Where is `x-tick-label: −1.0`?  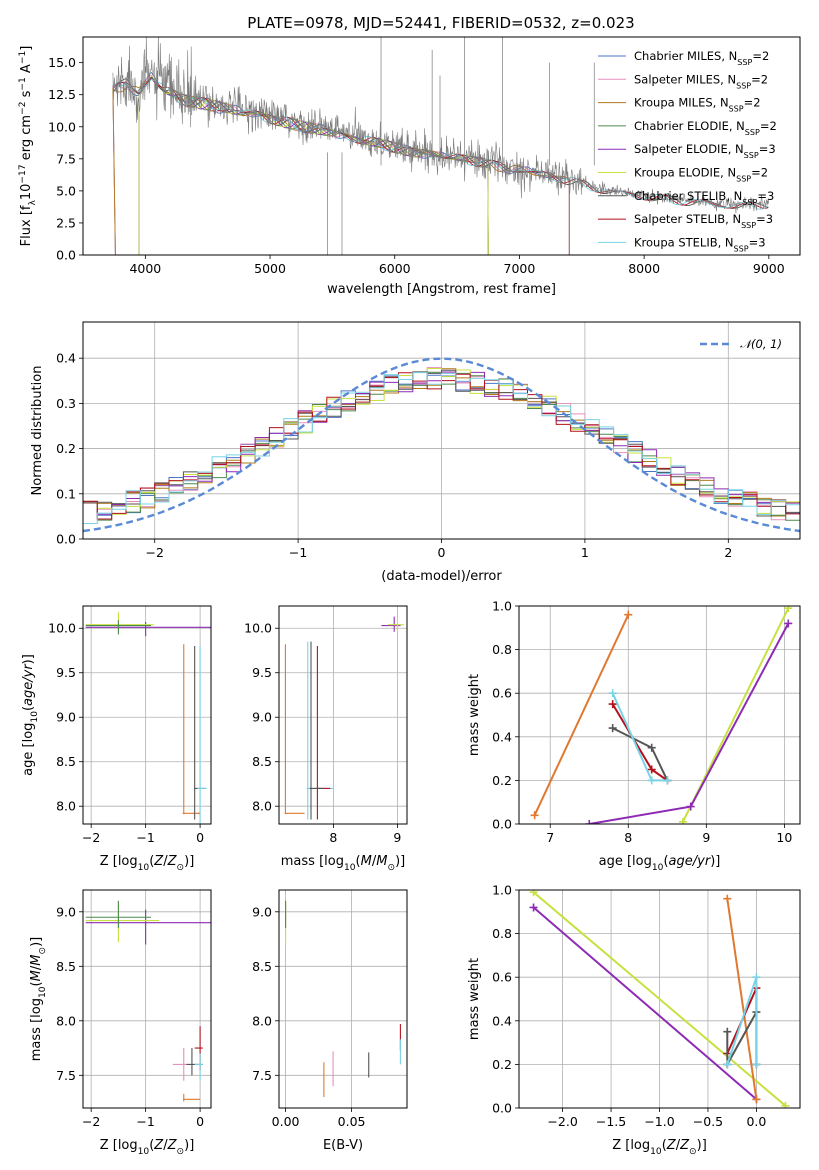 x-tick-label: −1.0 is located at coordinates (659, 1121).